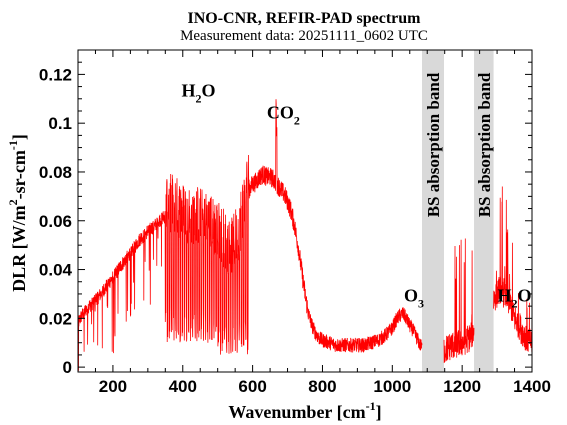 The width and height of the screenshot is (567, 425). I want to click on y-tick-label: 0.12, so click(55, 74).